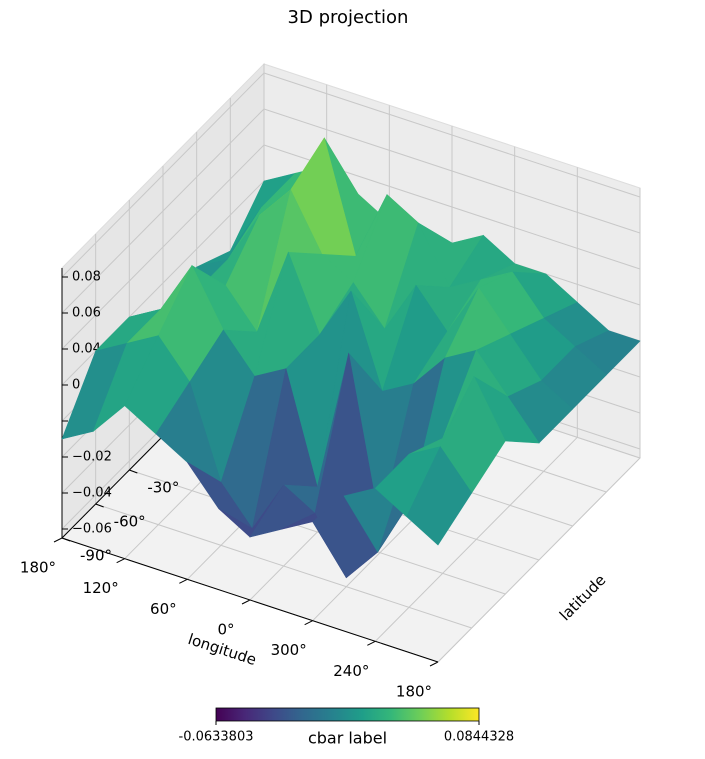 The width and height of the screenshot is (705, 759). I want to click on y-axis-label: latitude, so click(582, 597).